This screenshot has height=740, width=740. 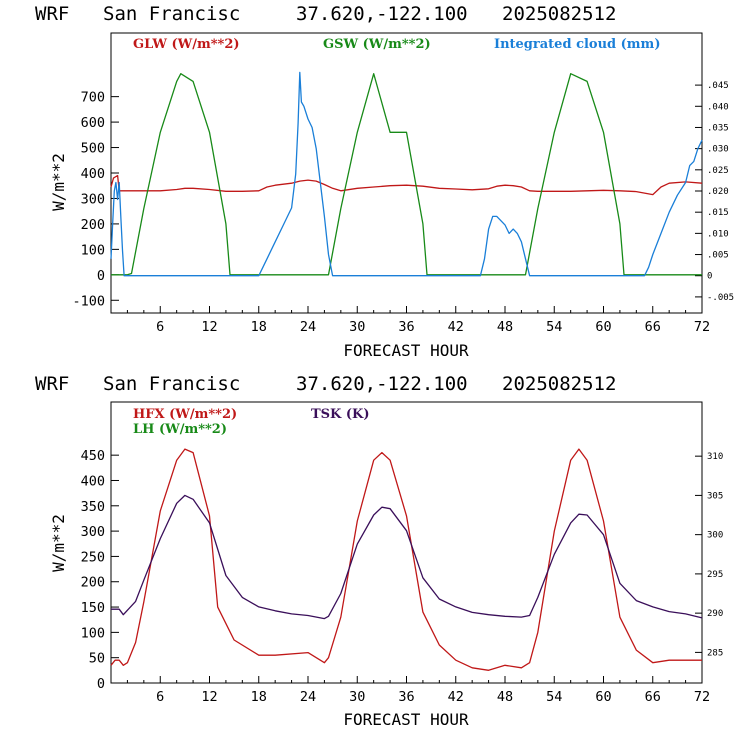 I want to click on chart-2-y-axis-title: W/m**2, so click(x=58, y=543).